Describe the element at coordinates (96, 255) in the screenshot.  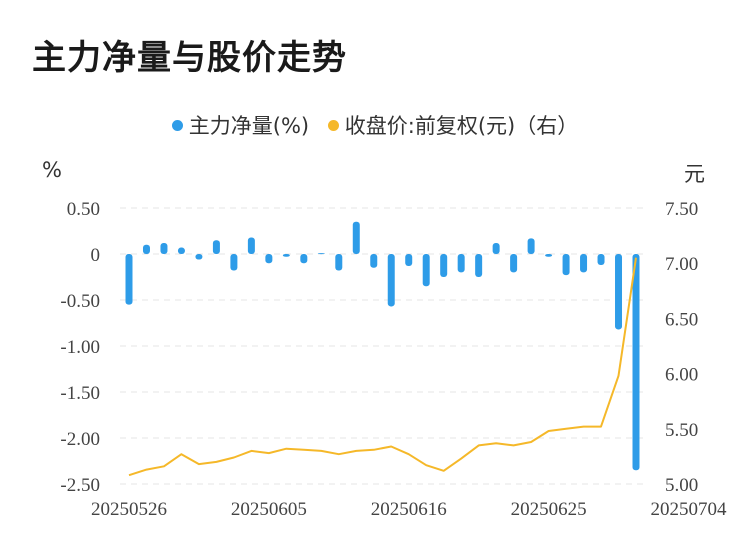
I see `left-tick-label: 0` at that location.